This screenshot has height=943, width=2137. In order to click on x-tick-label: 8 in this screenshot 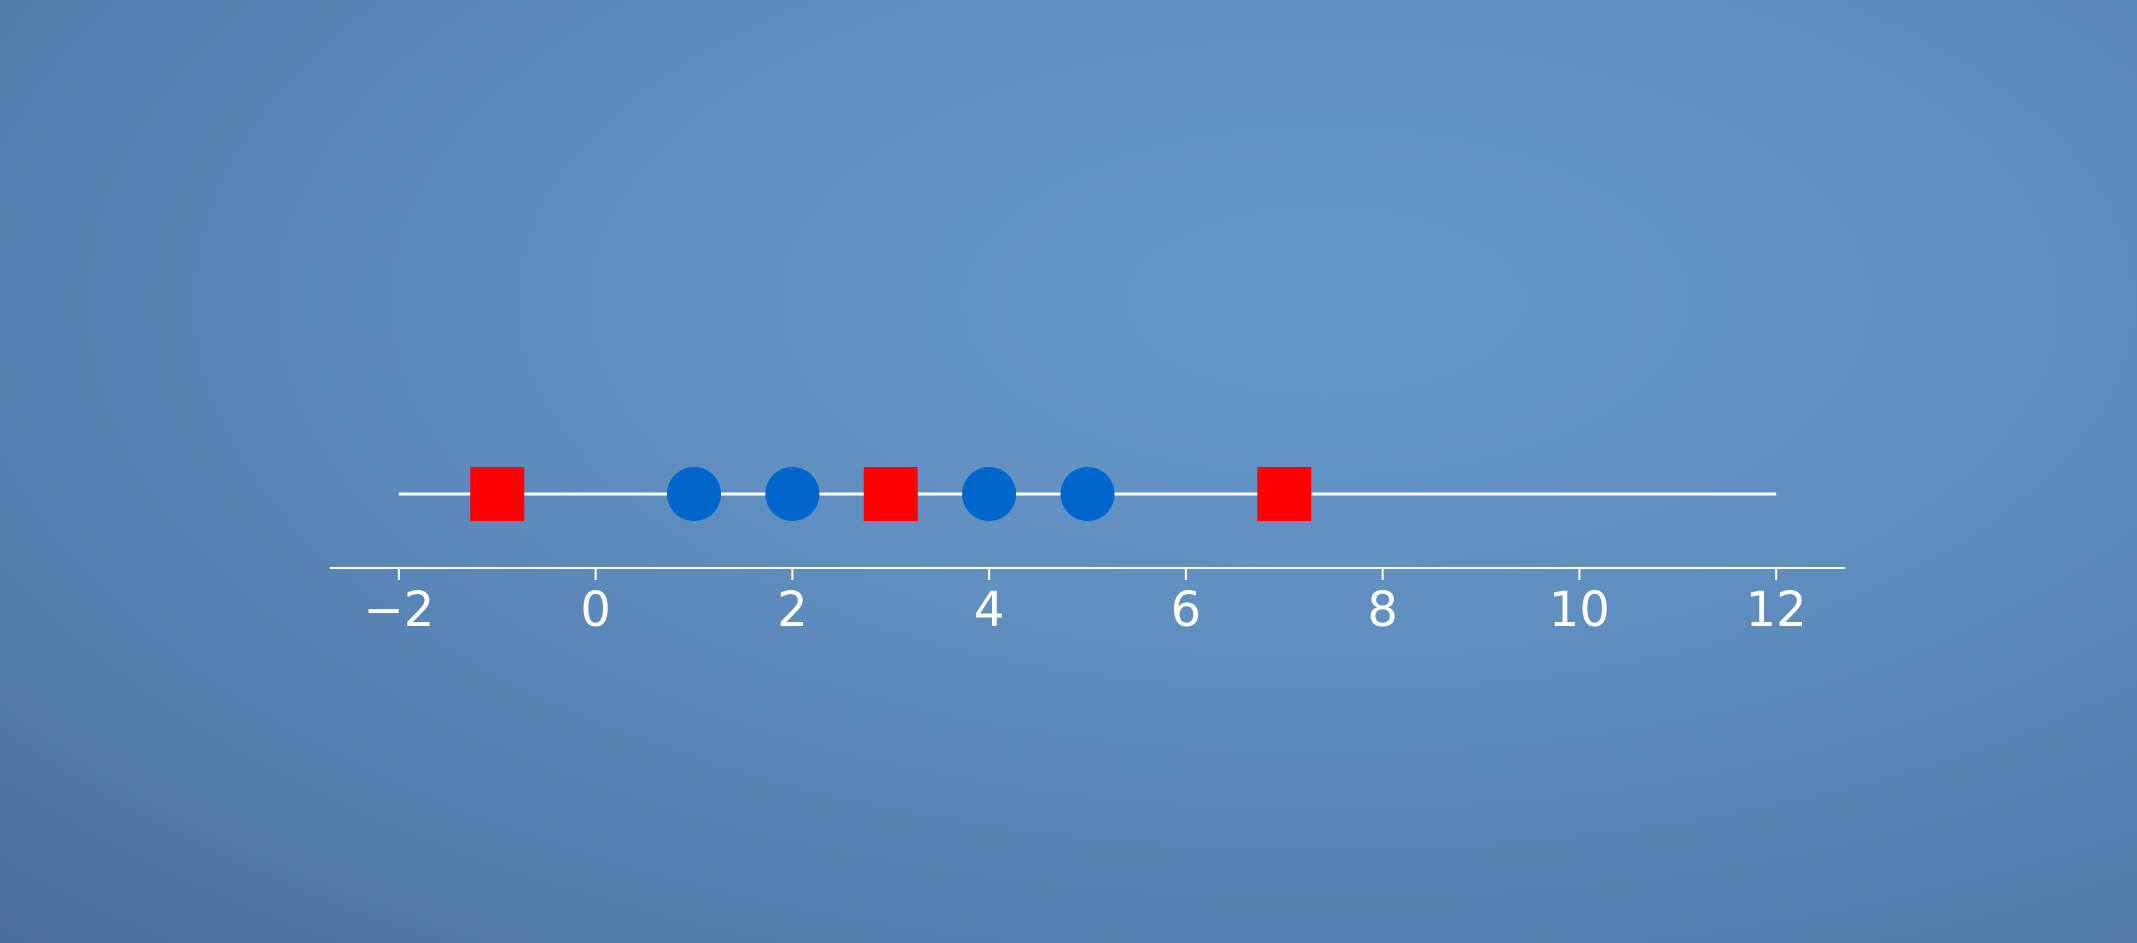, I will do `click(1382, 610)`.